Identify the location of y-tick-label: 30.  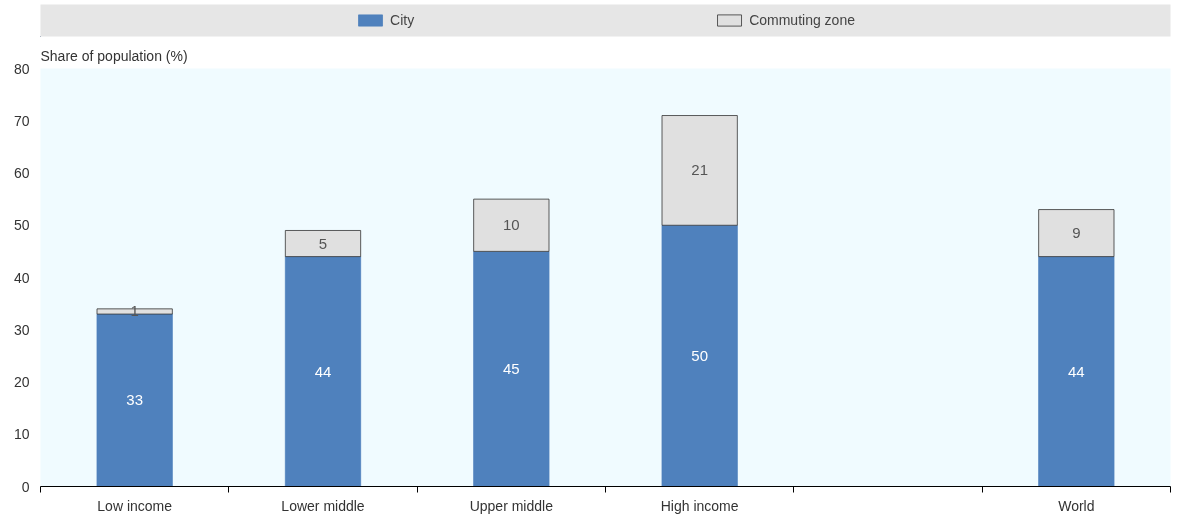
(21, 329).